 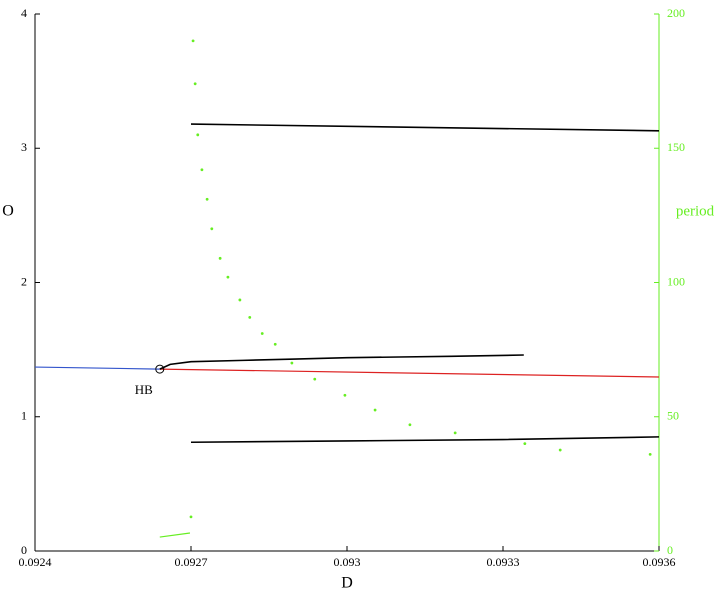 What do you see at coordinates (24, 147) in the screenshot?
I see `y-tick-label: 3` at bounding box center [24, 147].